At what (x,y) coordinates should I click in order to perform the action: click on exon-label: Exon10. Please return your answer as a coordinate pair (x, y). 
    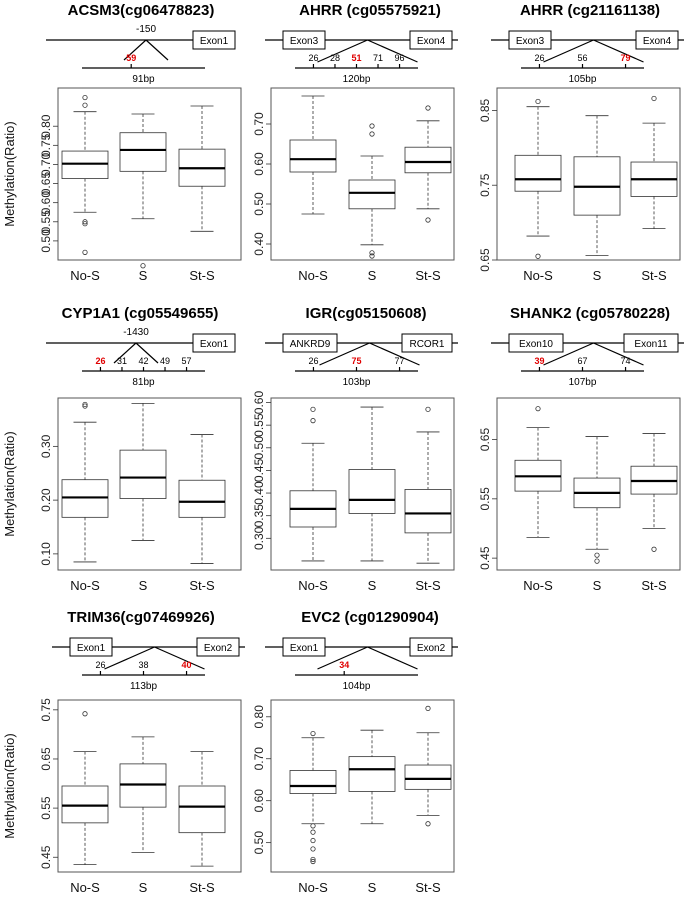
    Looking at the image, I should click on (536, 344).